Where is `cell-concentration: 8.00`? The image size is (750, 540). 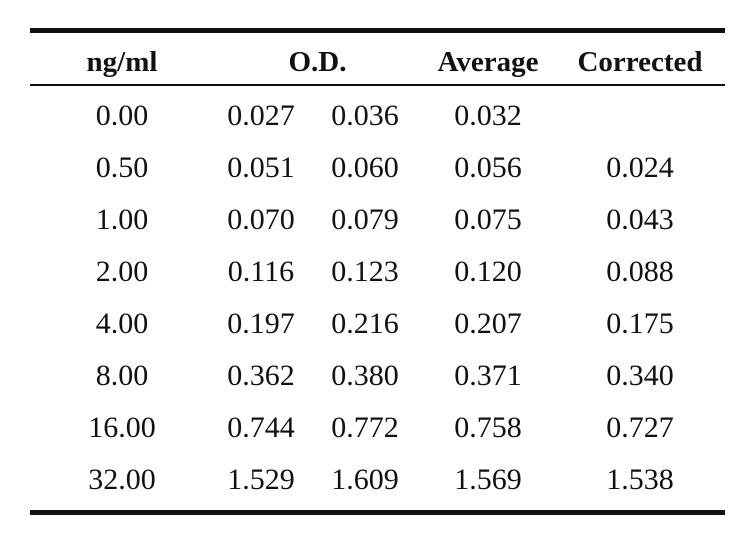
cell-concentration: 8.00 is located at coordinates (122, 375).